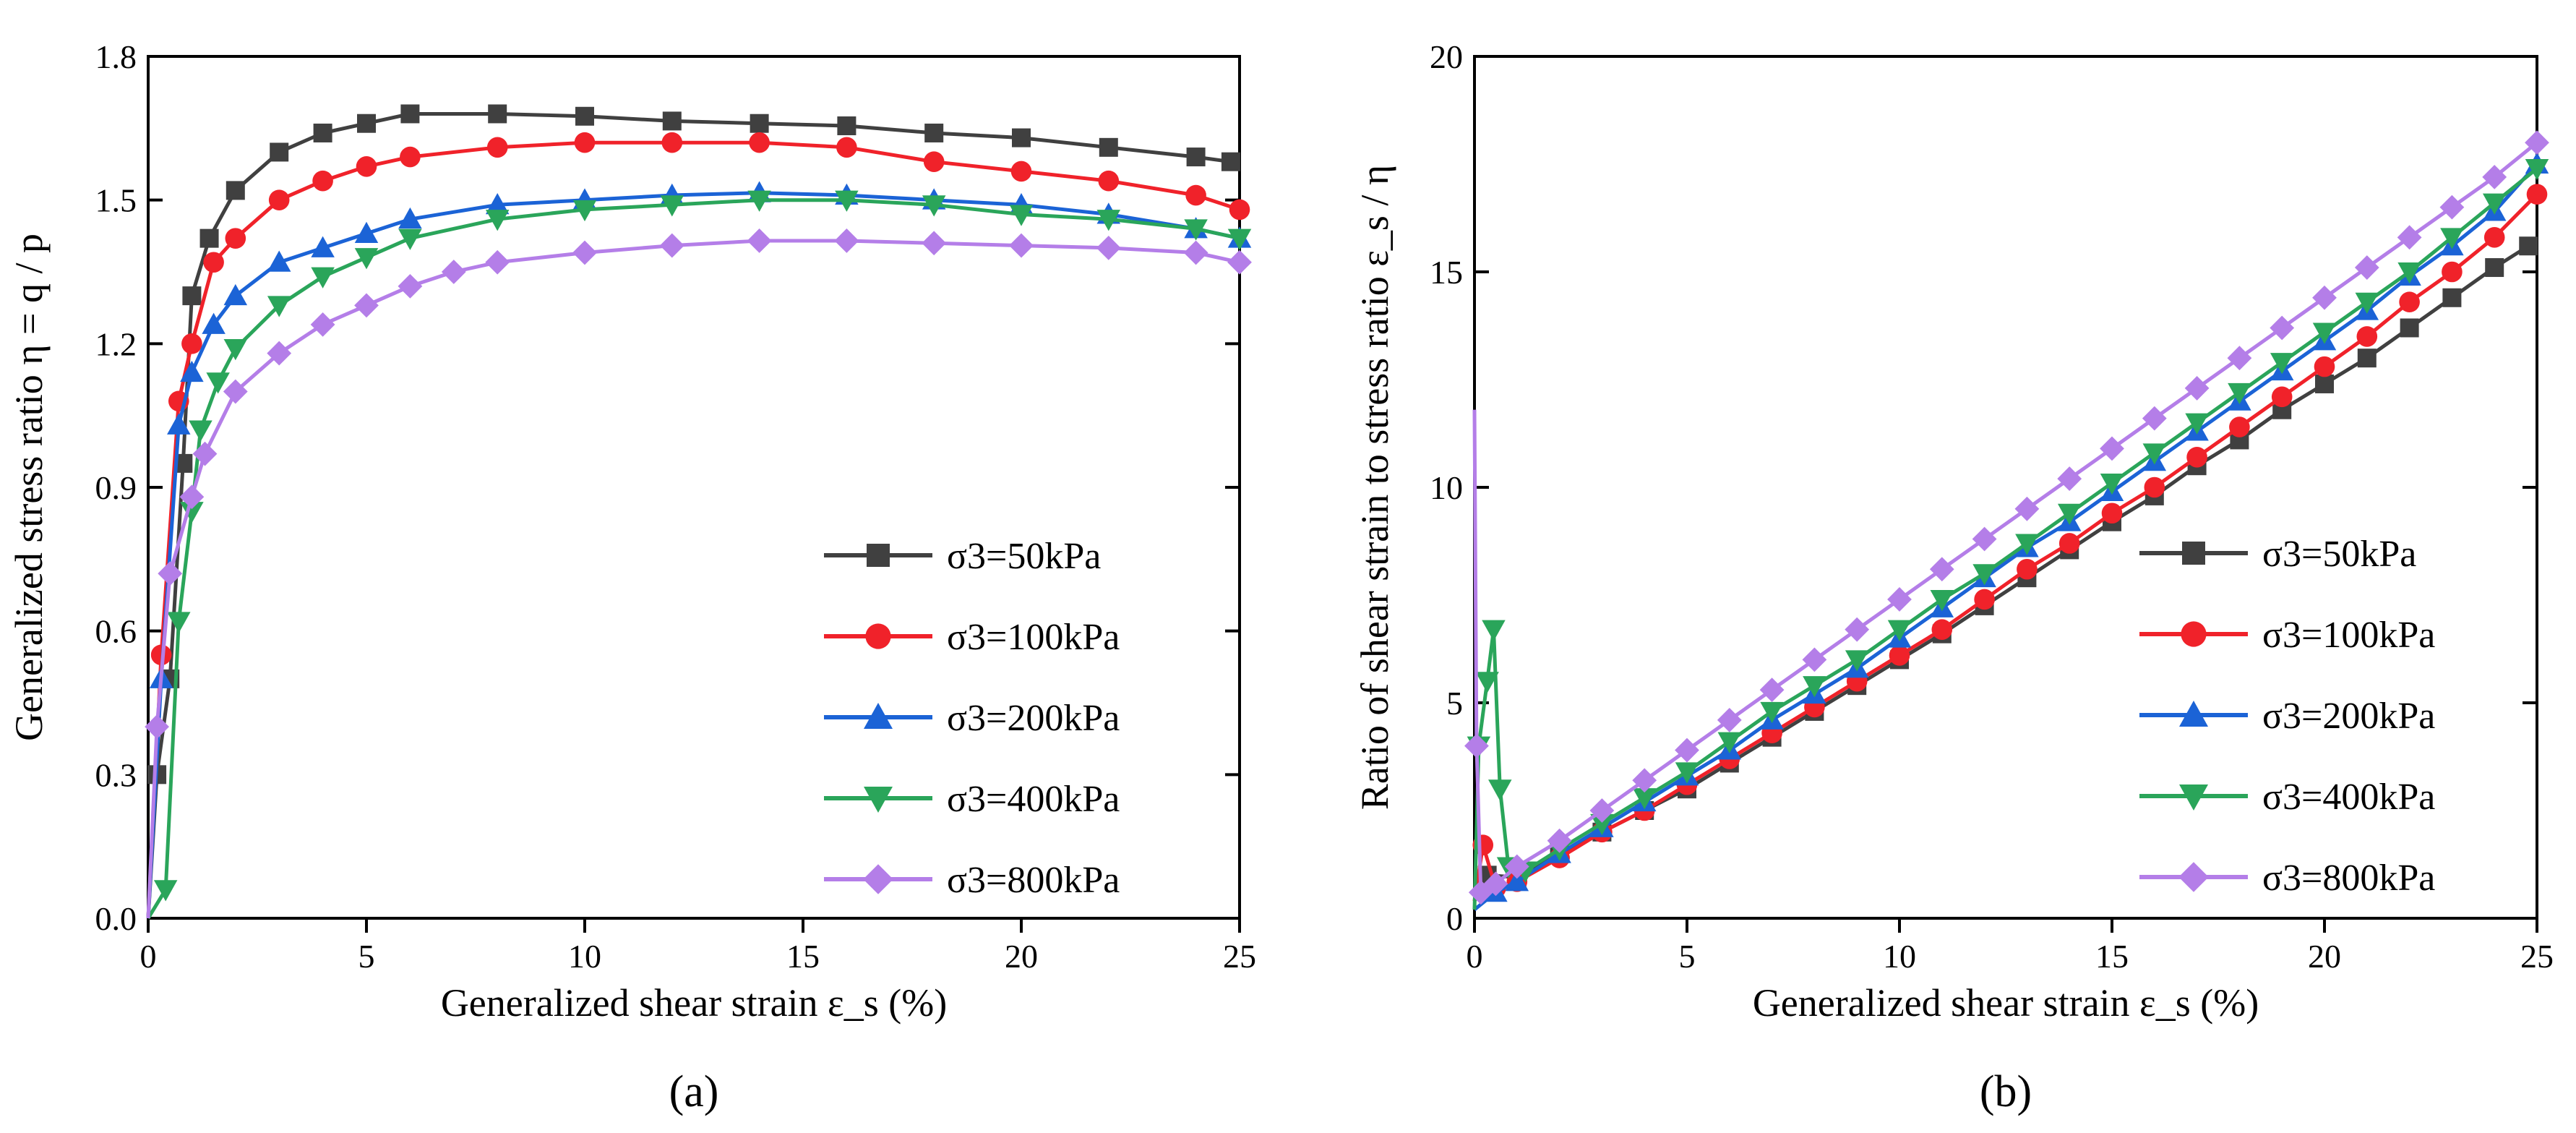  What do you see at coordinates (116, 774) in the screenshot?
I see `y-tick-label: 0.3` at bounding box center [116, 774].